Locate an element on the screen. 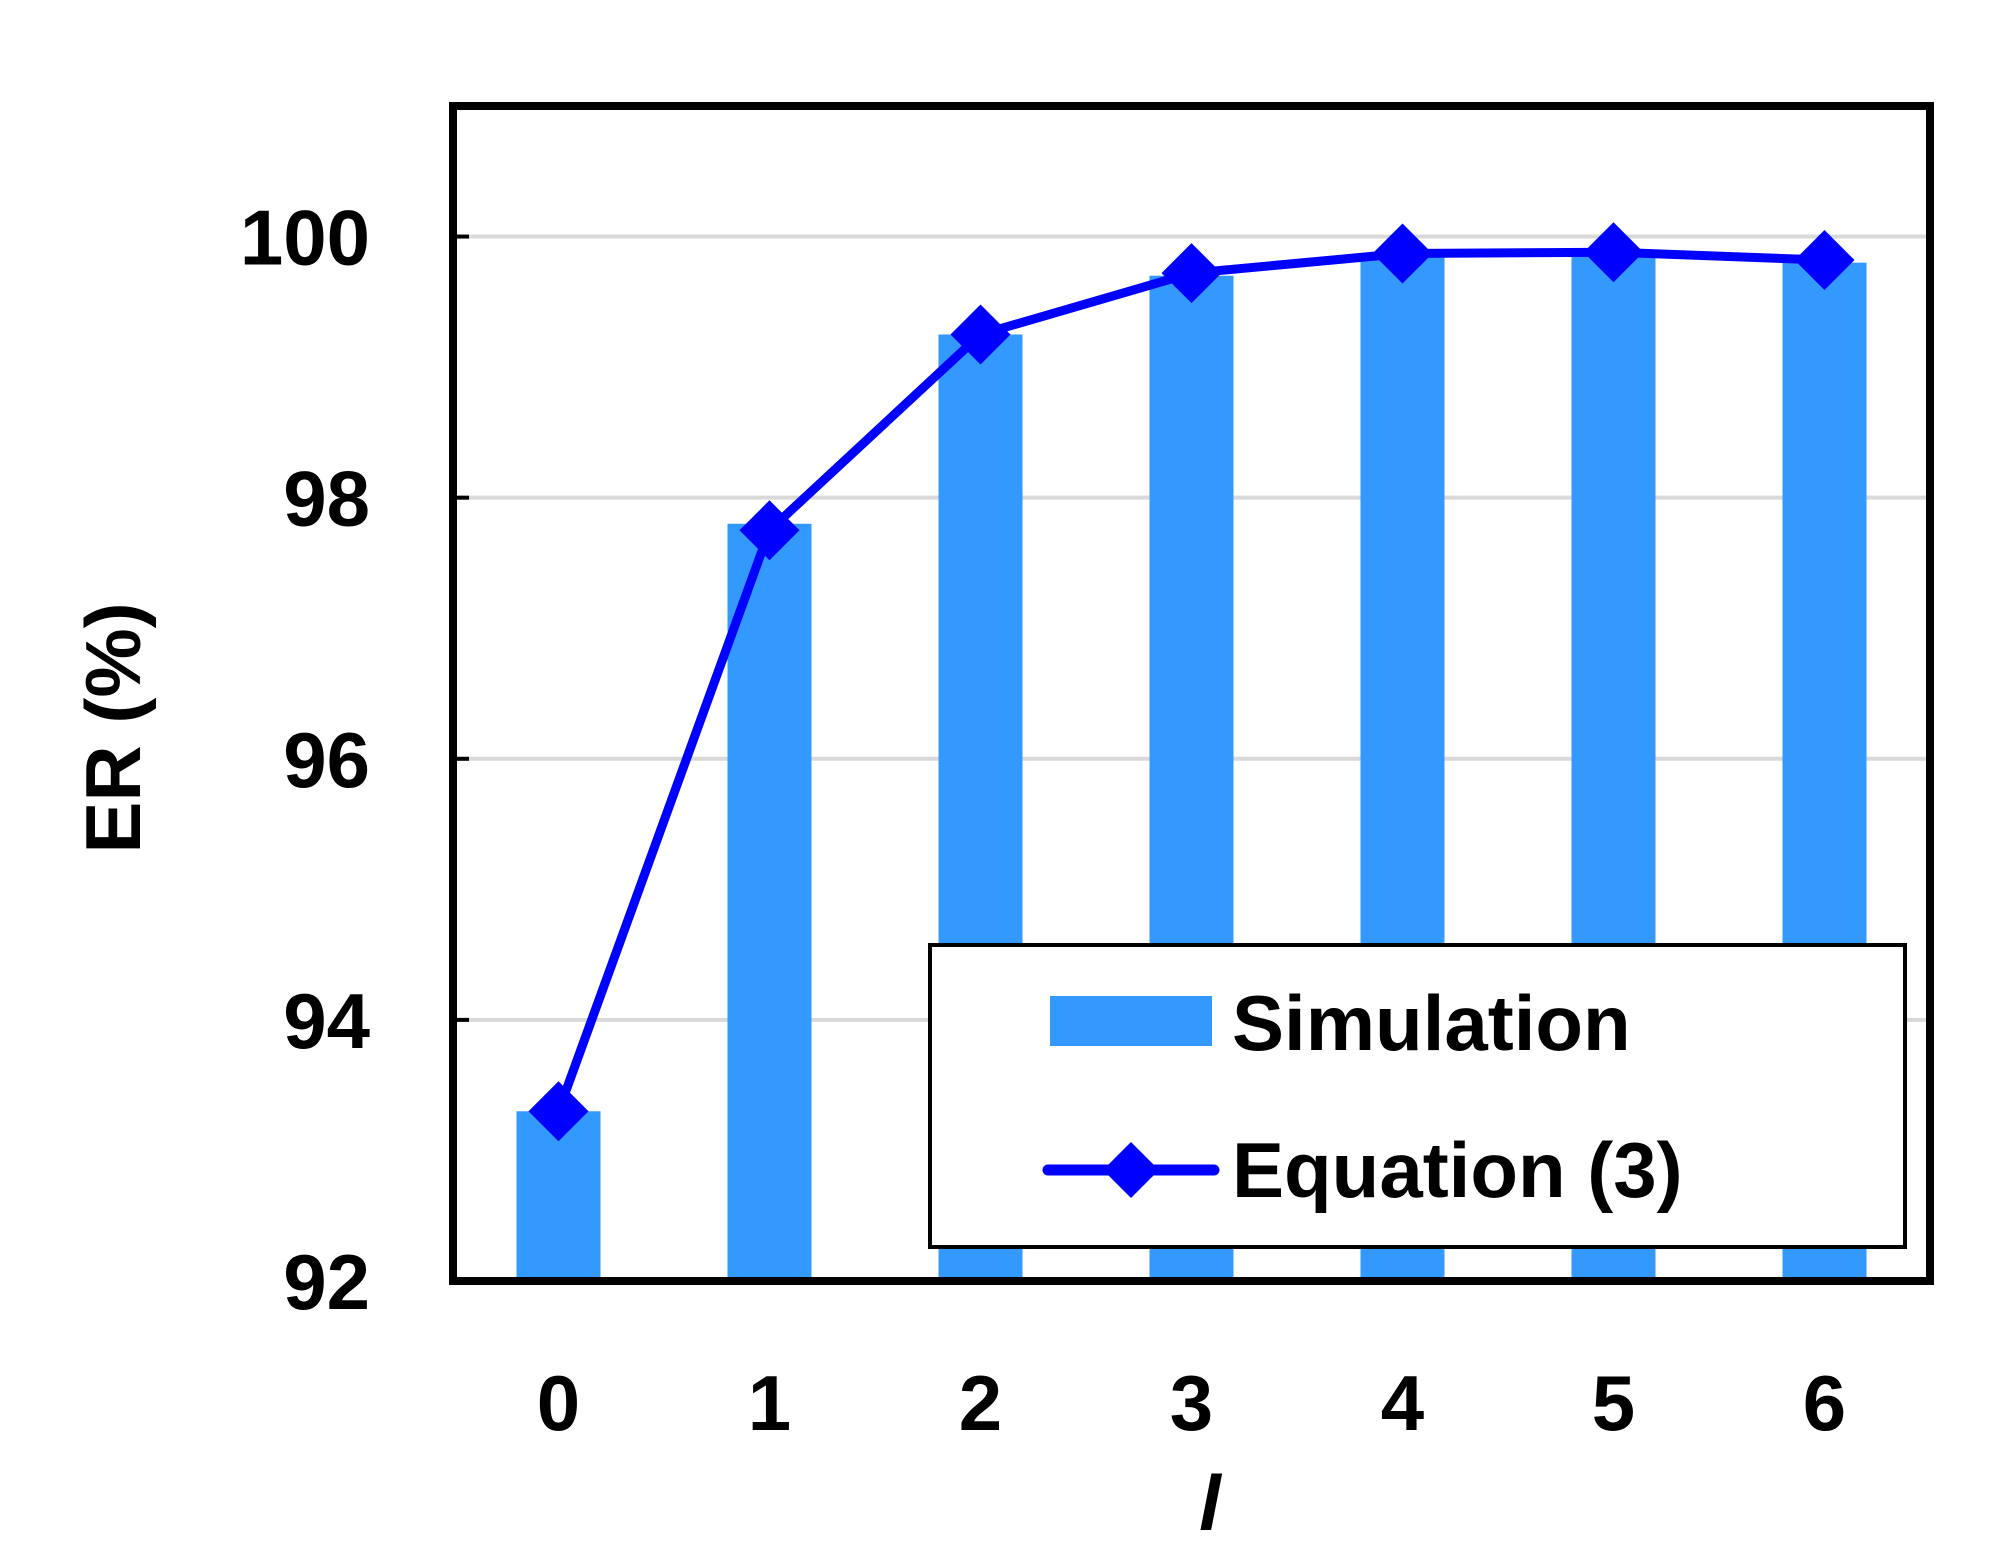 The height and width of the screenshot is (1565, 2009). bar is located at coordinates (769, 902).